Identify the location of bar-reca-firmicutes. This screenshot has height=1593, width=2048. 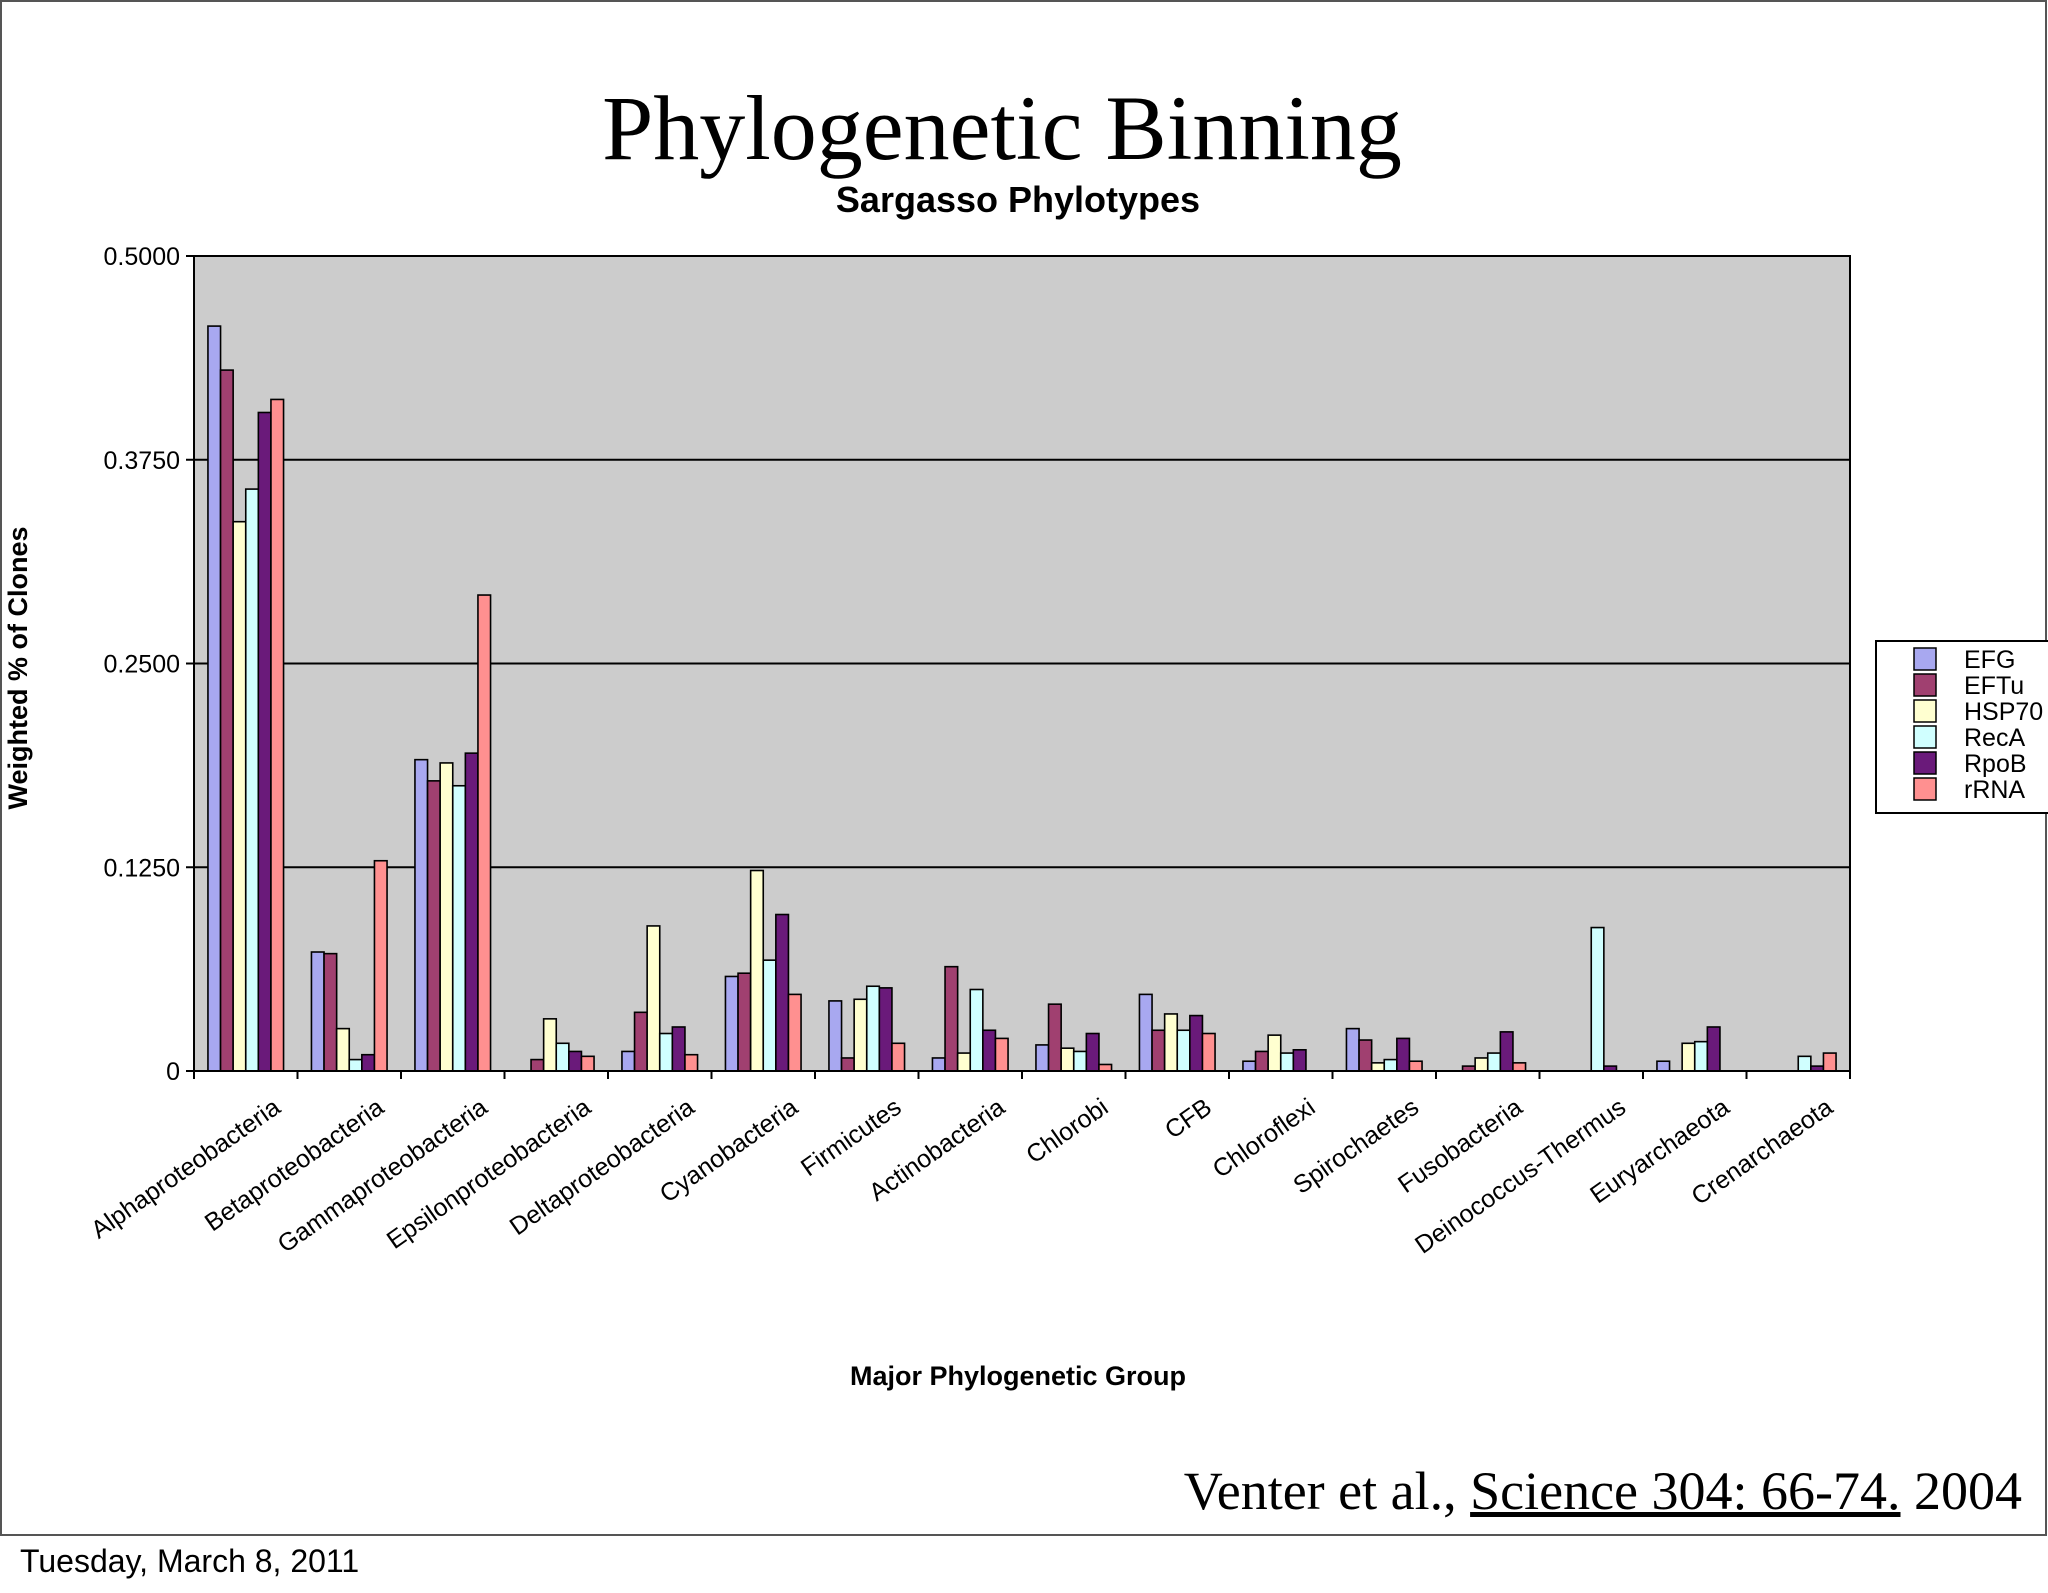
(873, 1028).